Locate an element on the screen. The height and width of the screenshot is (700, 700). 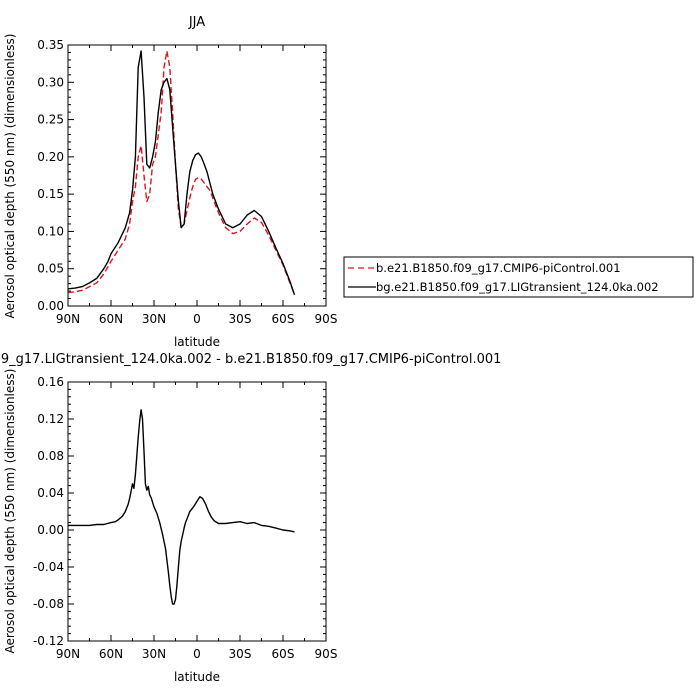
y-tick-label: 0.04 is located at coordinates (50, 493).